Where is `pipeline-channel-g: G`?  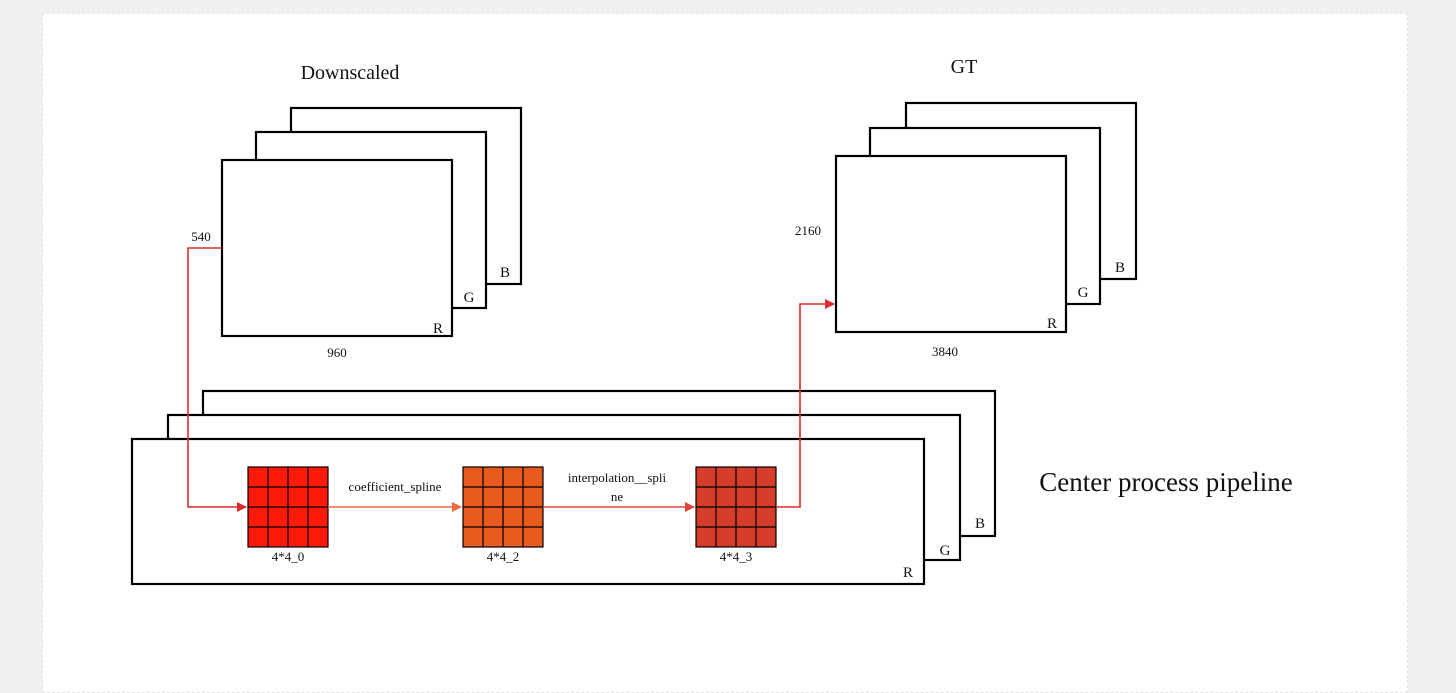
pipeline-channel-g: G is located at coordinates (945, 551).